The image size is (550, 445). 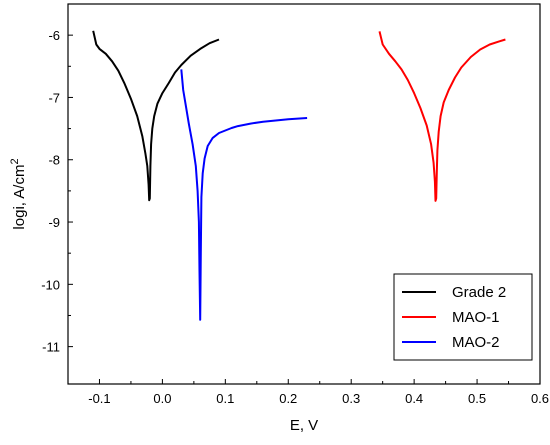 What do you see at coordinates (57, 191) in the screenshot?
I see `y-axis-ticks: -11 -10 -9 -8 -7 -6` at bounding box center [57, 191].